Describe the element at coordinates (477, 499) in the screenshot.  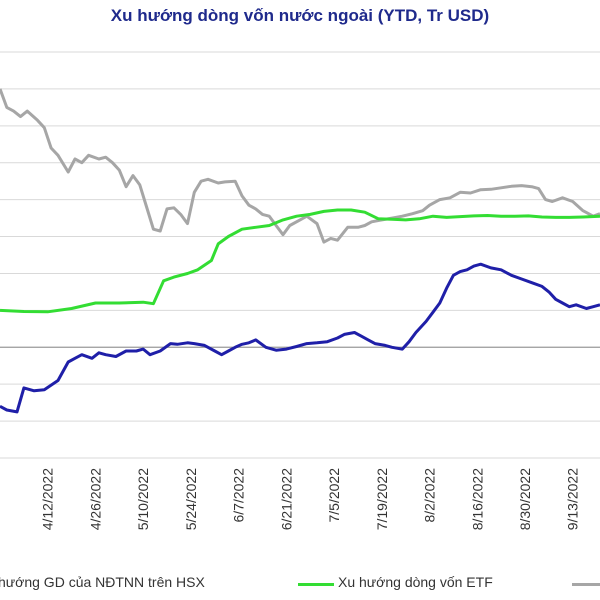
I see `x-tick-label: 8/16/2022` at that location.